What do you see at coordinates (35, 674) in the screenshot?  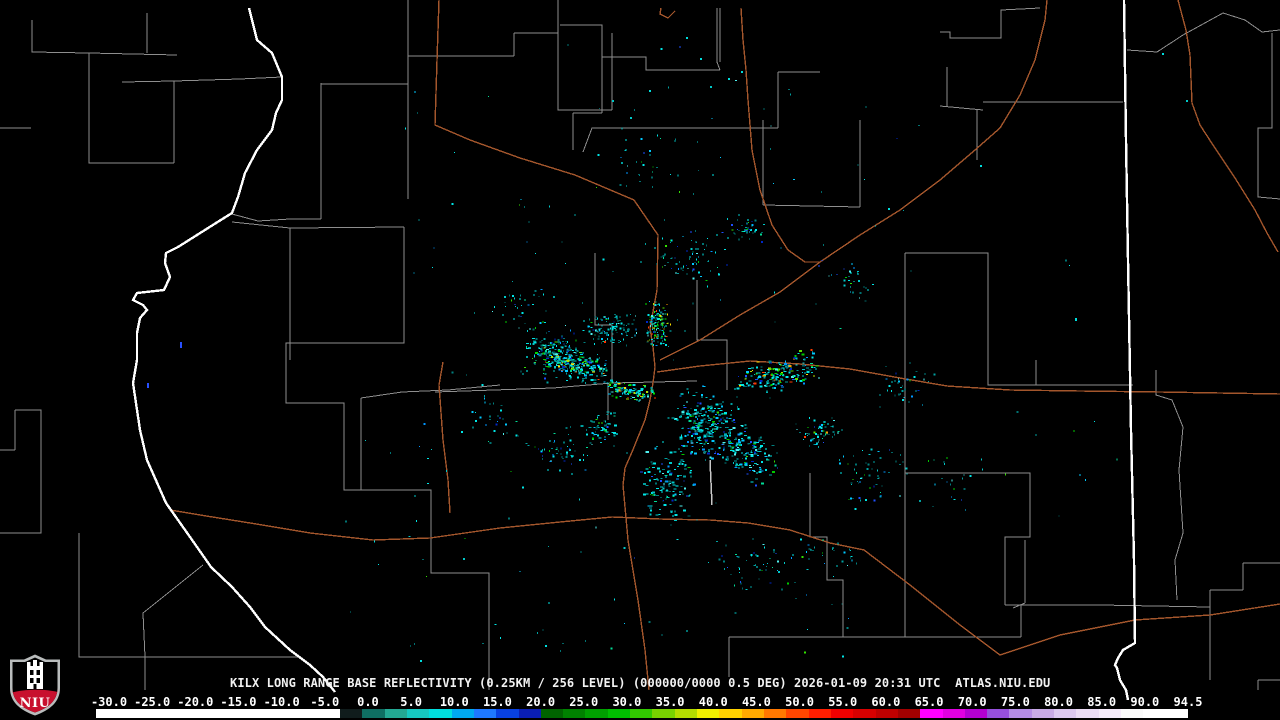 I see `niu-castle-icon` at bounding box center [35, 674].